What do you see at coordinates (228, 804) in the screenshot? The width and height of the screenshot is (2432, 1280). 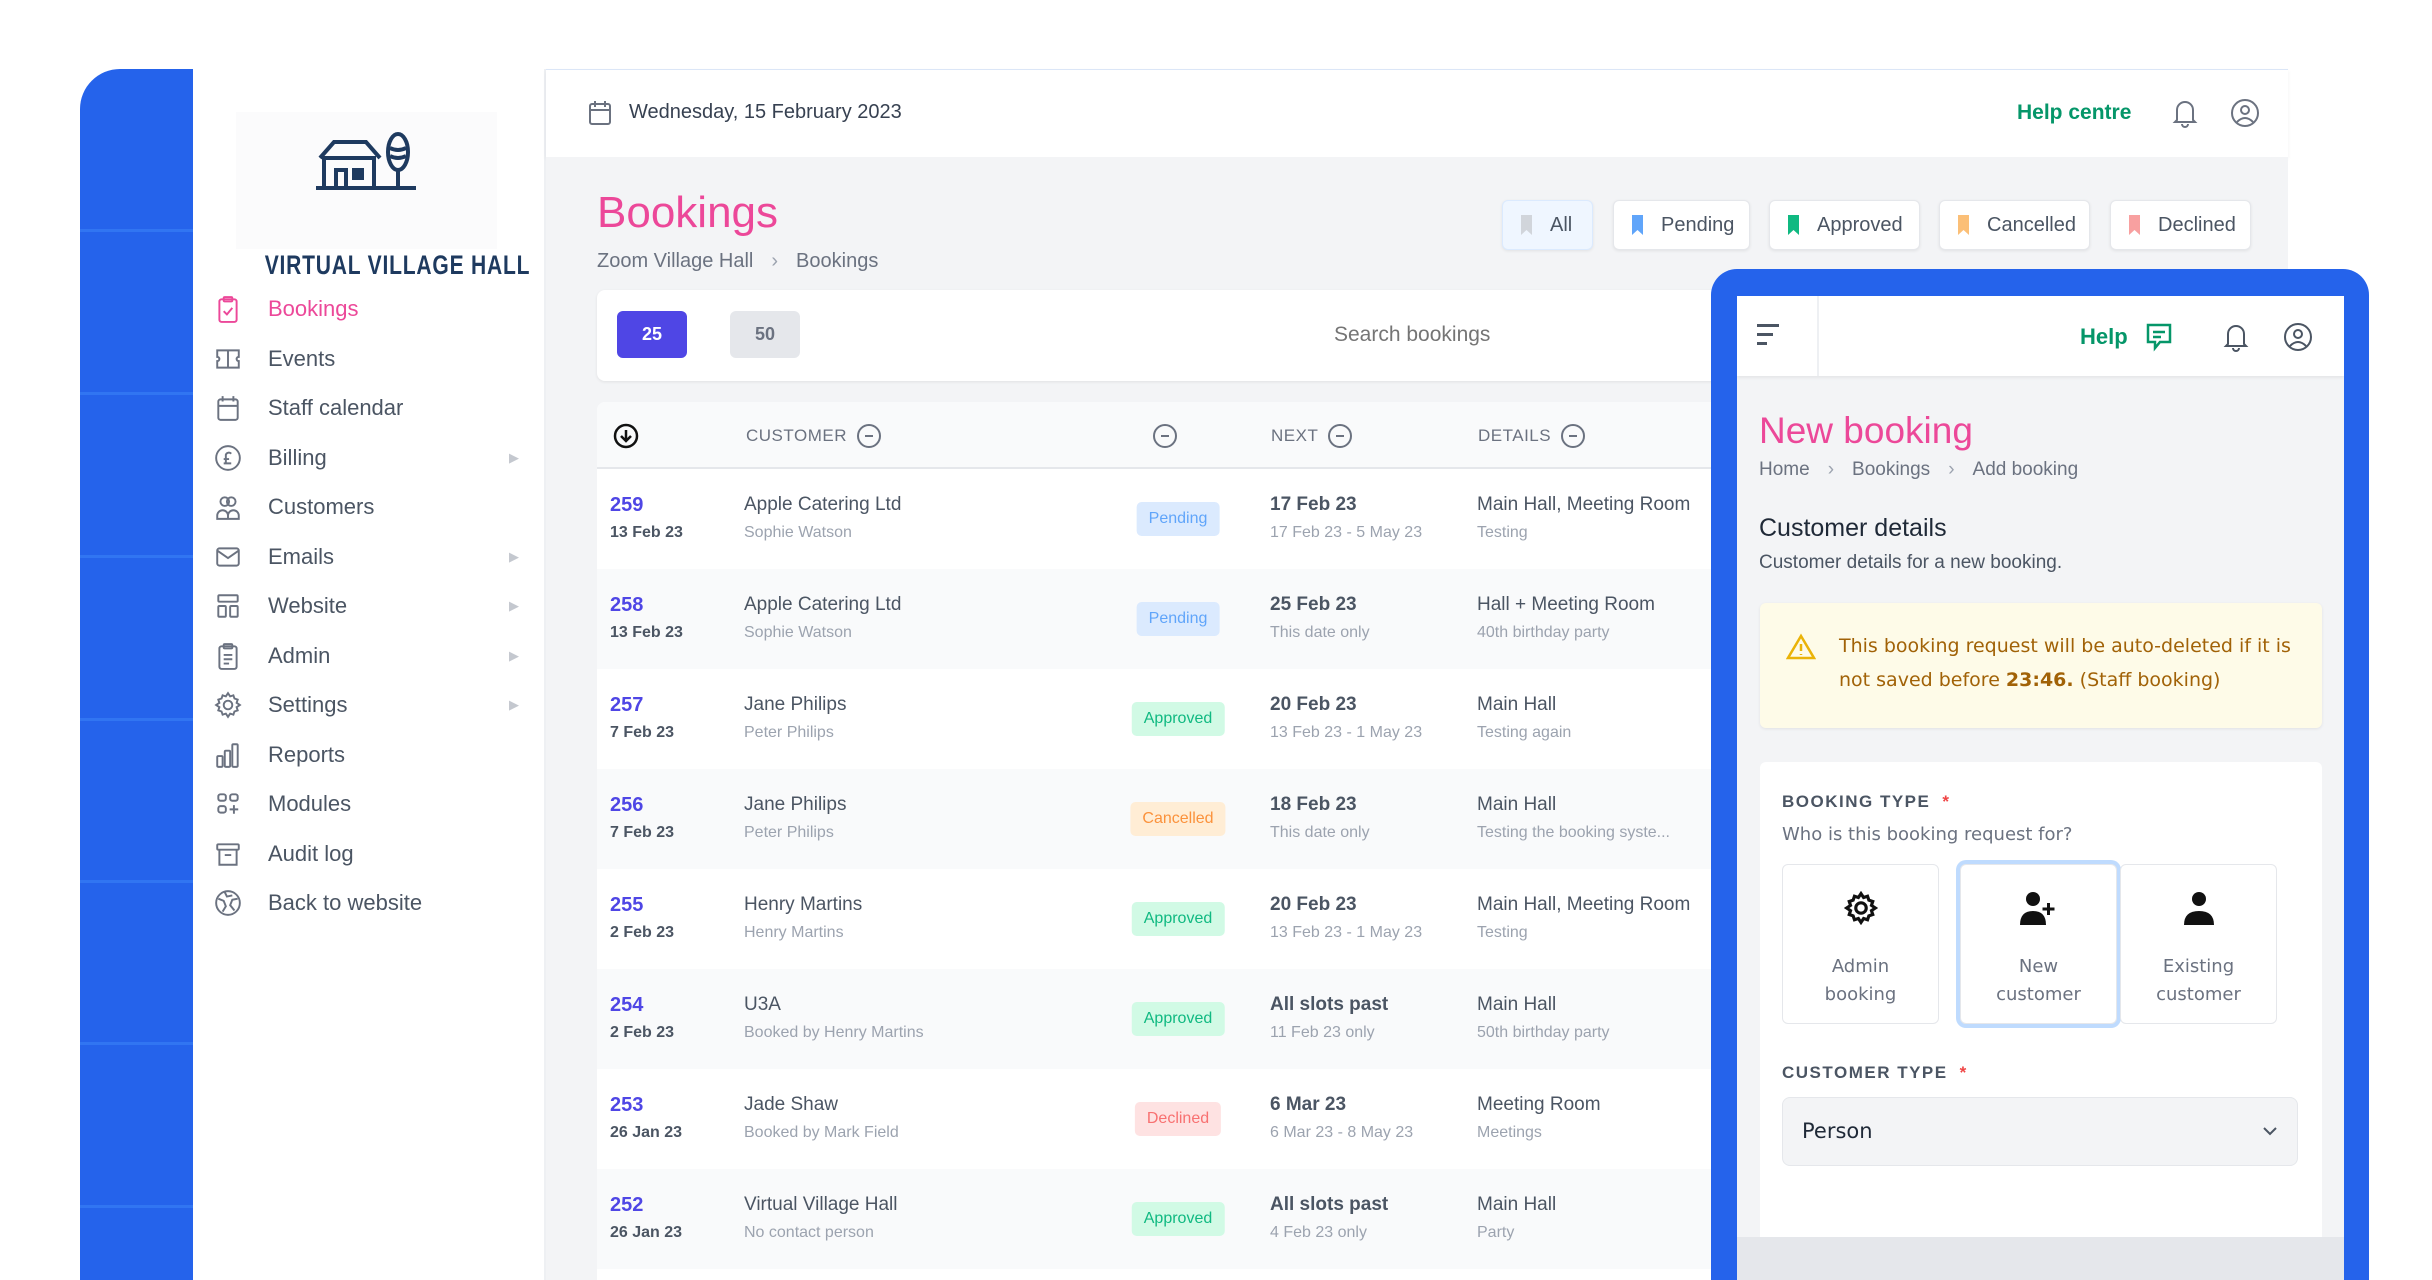 I see `modules-icon` at bounding box center [228, 804].